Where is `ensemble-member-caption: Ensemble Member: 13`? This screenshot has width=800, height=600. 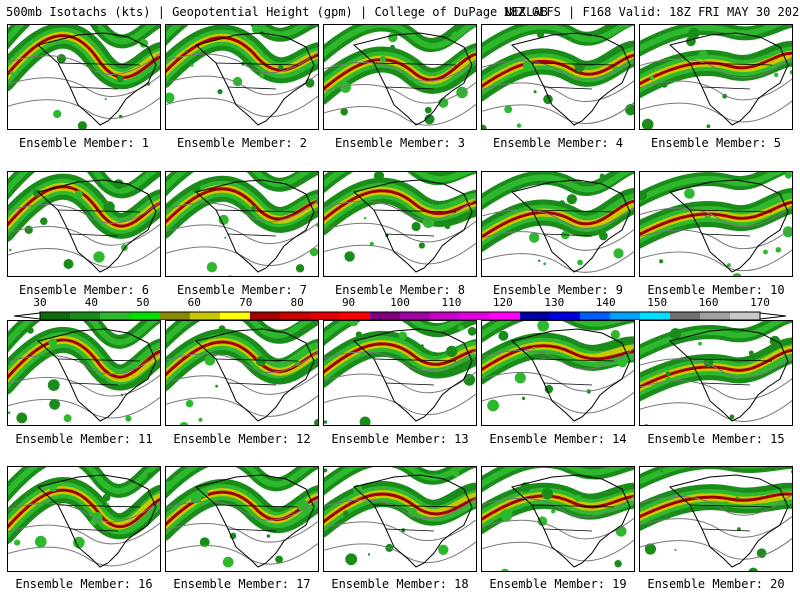
ensemble-member-caption: Ensemble Member: 13 is located at coordinates (400, 439).